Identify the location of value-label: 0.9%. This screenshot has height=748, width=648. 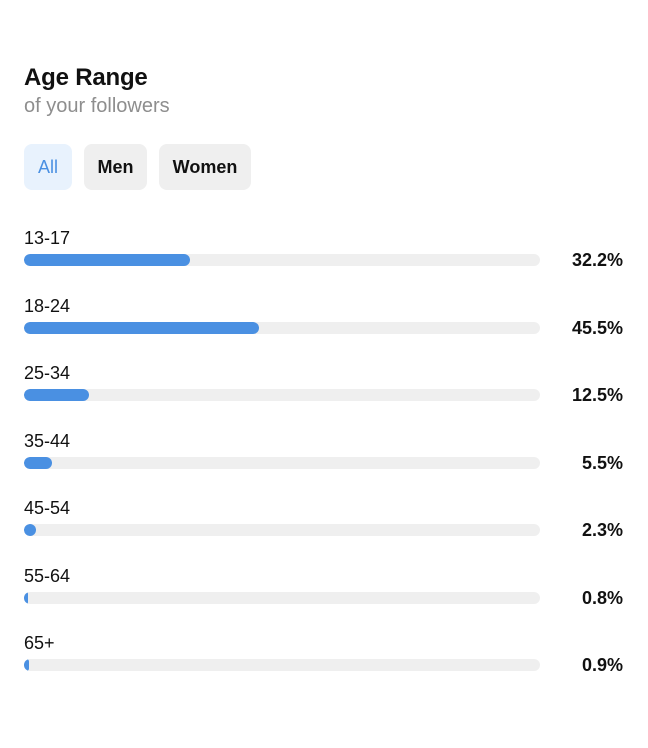
(602, 665).